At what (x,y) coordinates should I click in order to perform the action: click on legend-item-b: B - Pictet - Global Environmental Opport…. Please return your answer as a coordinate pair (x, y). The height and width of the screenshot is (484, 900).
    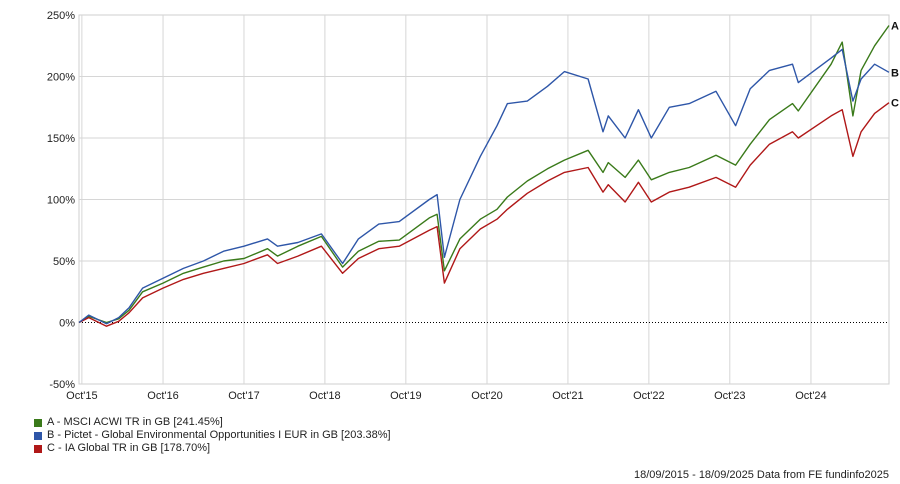
    Looking at the image, I should click on (212, 435).